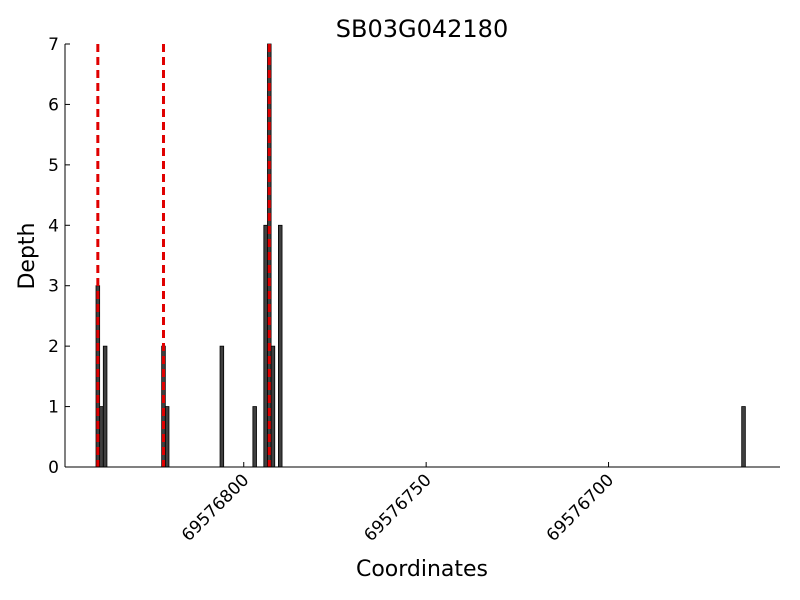 The width and height of the screenshot is (800, 600). Describe the element at coordinates (215, 507) in the screenshot. I see `x-tick-label: 69576800` at that location.